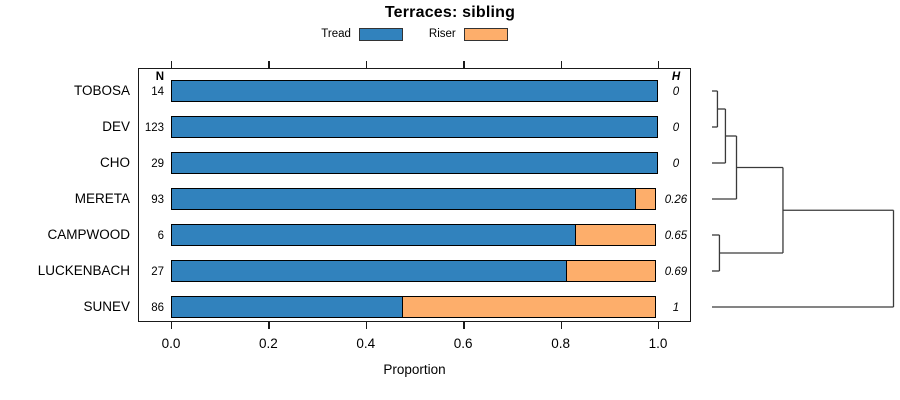 This screenshot has width=900, height=400. I want to click on legend-item-tread: Tread, so click(362, 34).